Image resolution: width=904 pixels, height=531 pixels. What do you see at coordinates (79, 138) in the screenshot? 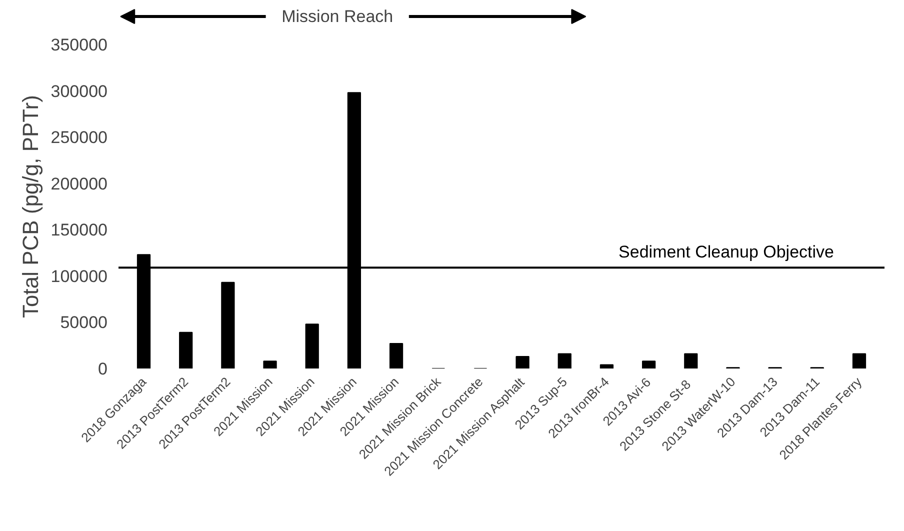
I see `y-tick-label: 250000` at bounding box center [79, 138].